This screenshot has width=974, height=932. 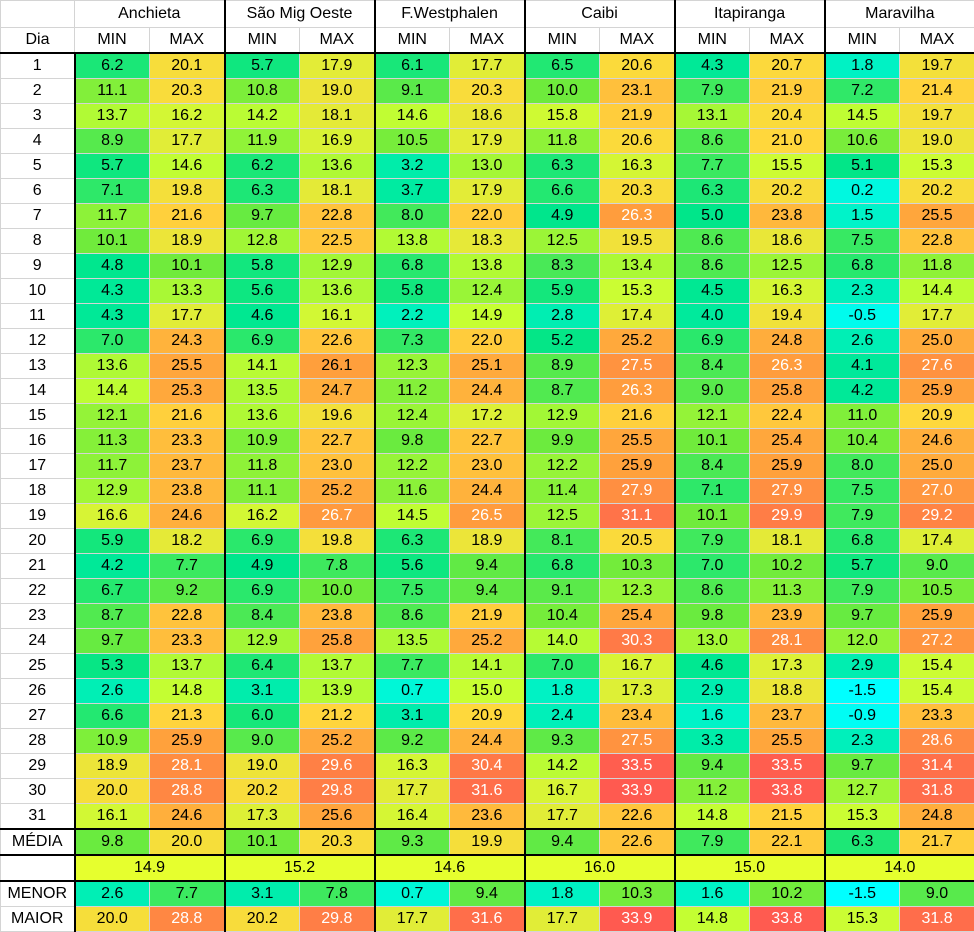 I want to click on min-cell: 11.6, so click(x=412, y=491).